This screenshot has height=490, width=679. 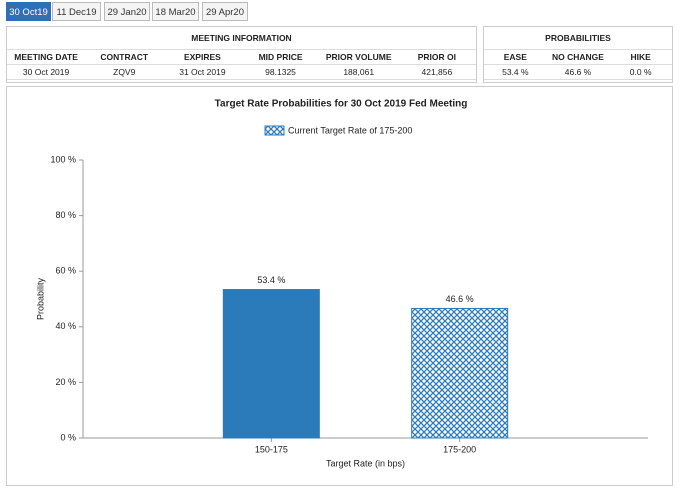 I want to click on tab: 18 Mar20, so click(x=175, y=11).